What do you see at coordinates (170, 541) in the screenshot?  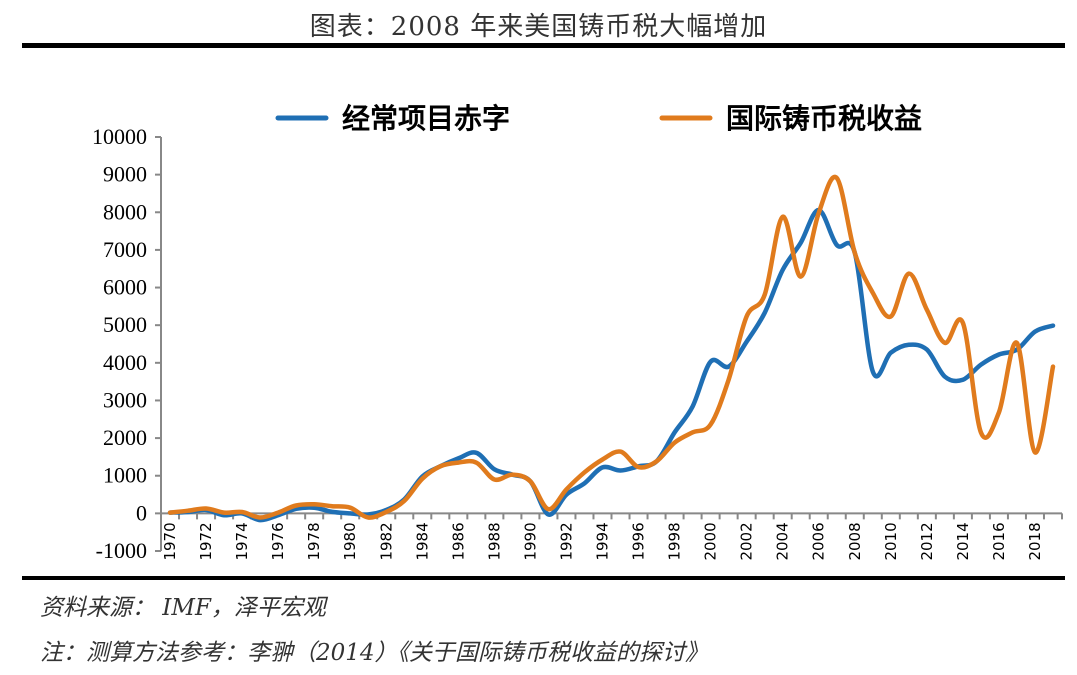 I see `x-tick-label: 1970` at bounding box center [170, 541].